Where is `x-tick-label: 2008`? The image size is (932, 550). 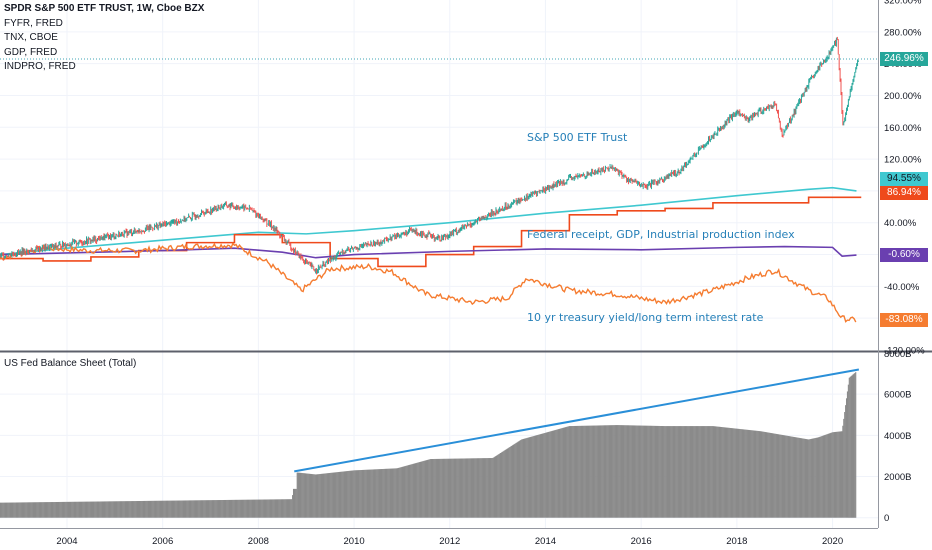 x-tick-label: 2008 is located at coordinates (258, 541).